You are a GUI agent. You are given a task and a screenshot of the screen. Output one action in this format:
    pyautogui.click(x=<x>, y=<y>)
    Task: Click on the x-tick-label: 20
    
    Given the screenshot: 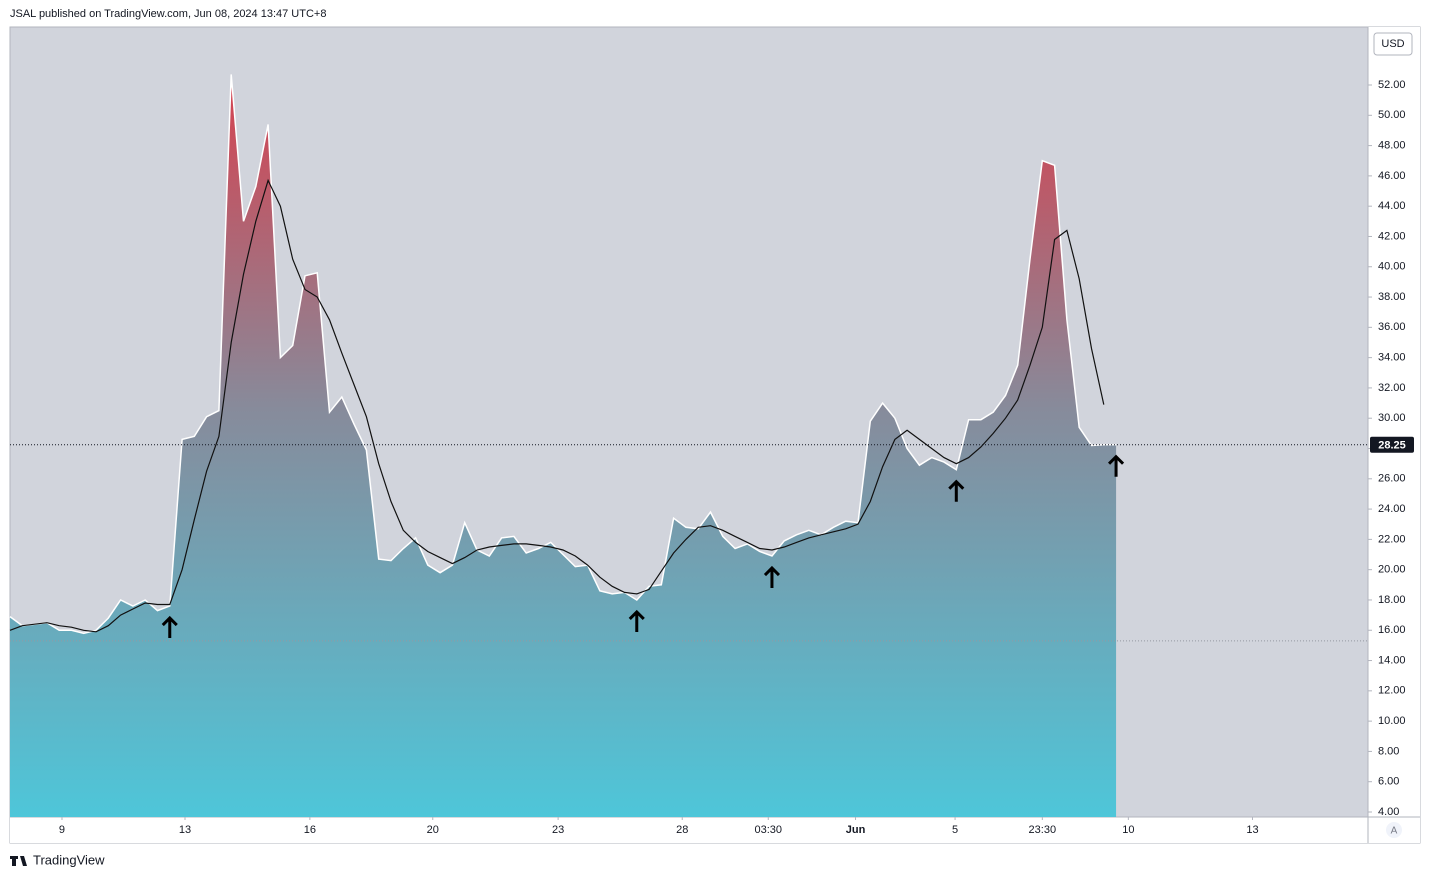 What is the action you would take?
    pyautogui.click(x=433, y=830)
    